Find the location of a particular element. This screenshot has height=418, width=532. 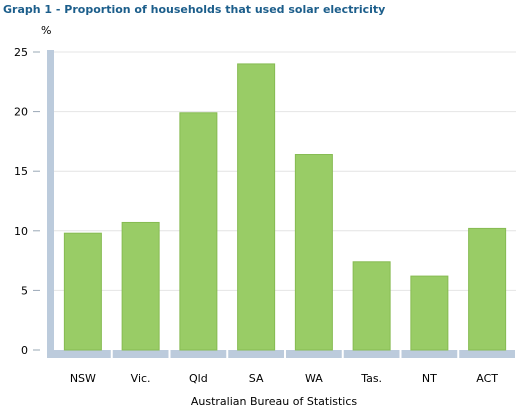

axis-corner is located at coordinates (50, 354).